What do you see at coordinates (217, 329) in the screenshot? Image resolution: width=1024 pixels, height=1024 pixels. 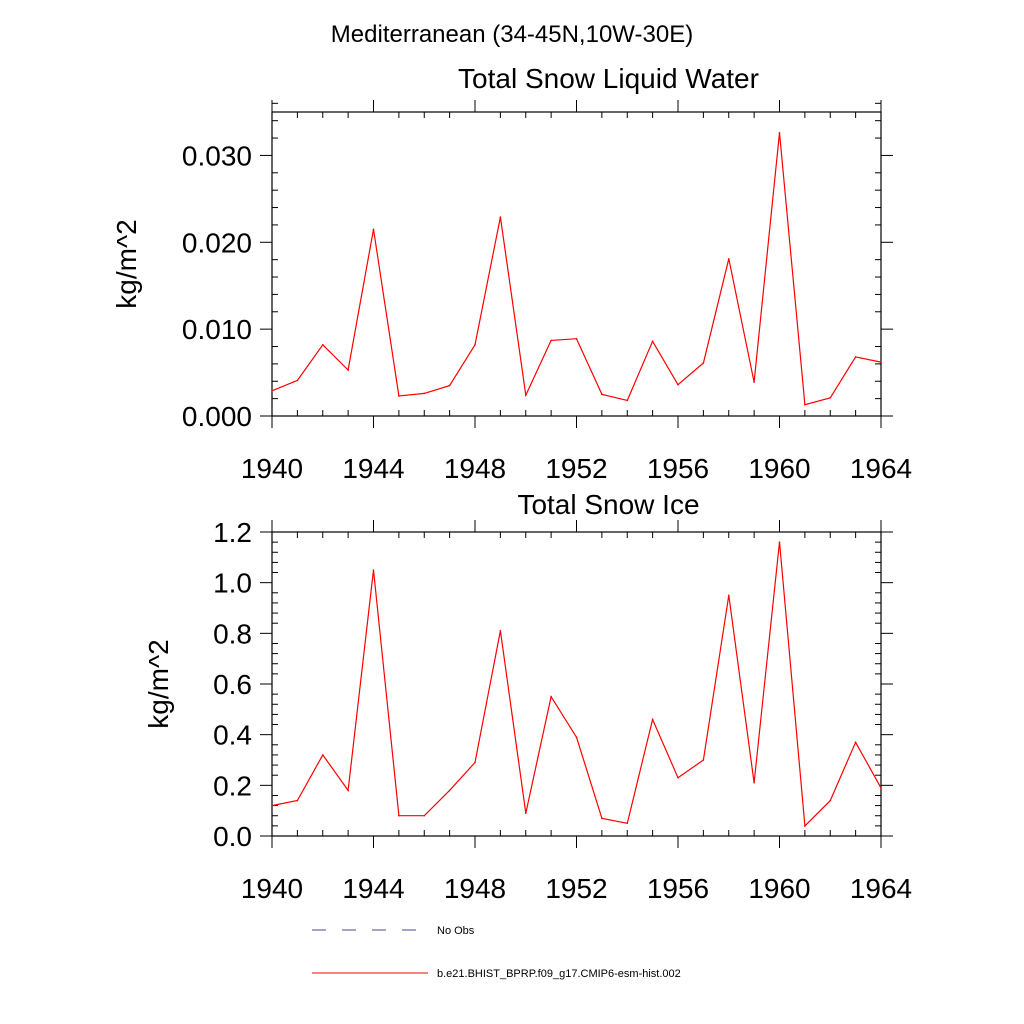 I see `y-tick-label: 0.010` at bounding box center [217, 329].